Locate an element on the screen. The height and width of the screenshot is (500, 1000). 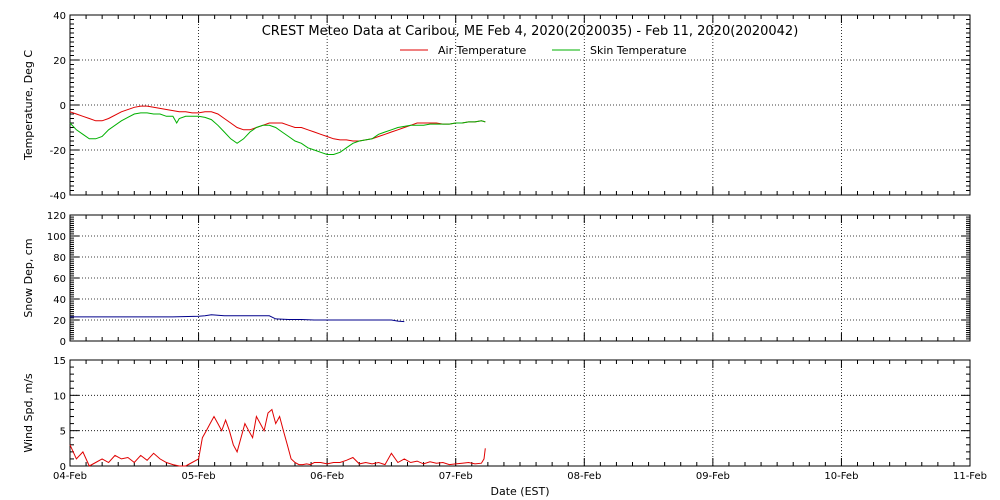
legend: Air Temperature Skin Temperature is located at coordinates (543, 50).